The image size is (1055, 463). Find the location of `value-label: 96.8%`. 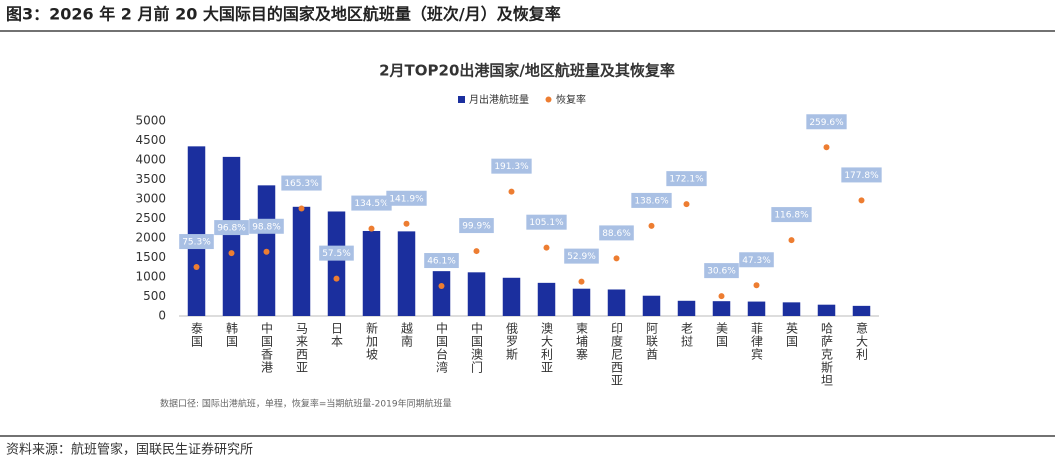

value-label: 96.8% is located at coordinates (231, 229).